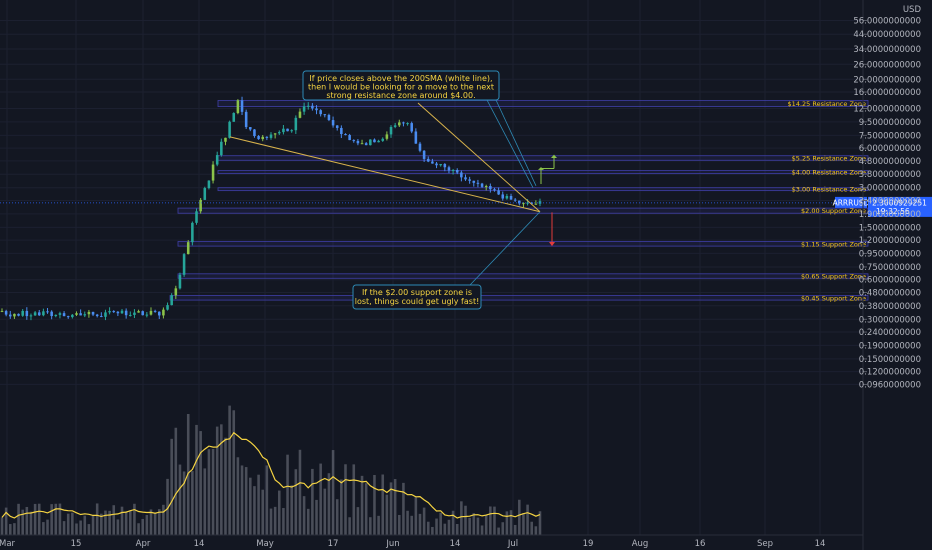 The height and width of the screenshot is (550, 932). What do you see at coordinates (333, 544) in the screenshot?
I see `time-tick-label: 17` at bounding box center [333, 544].